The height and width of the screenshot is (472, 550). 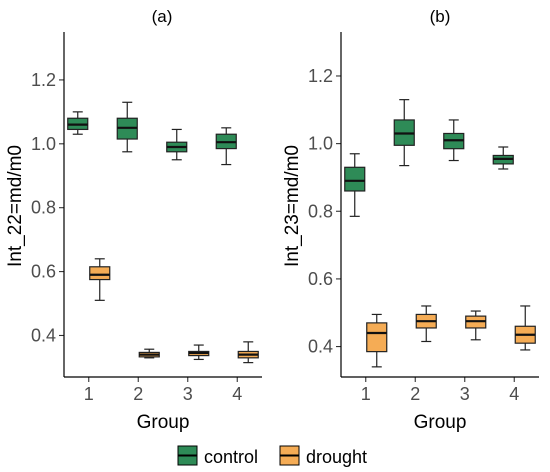 I want to click on y-axis-title: Int_22=md/m0, so click(x=15, y=206).